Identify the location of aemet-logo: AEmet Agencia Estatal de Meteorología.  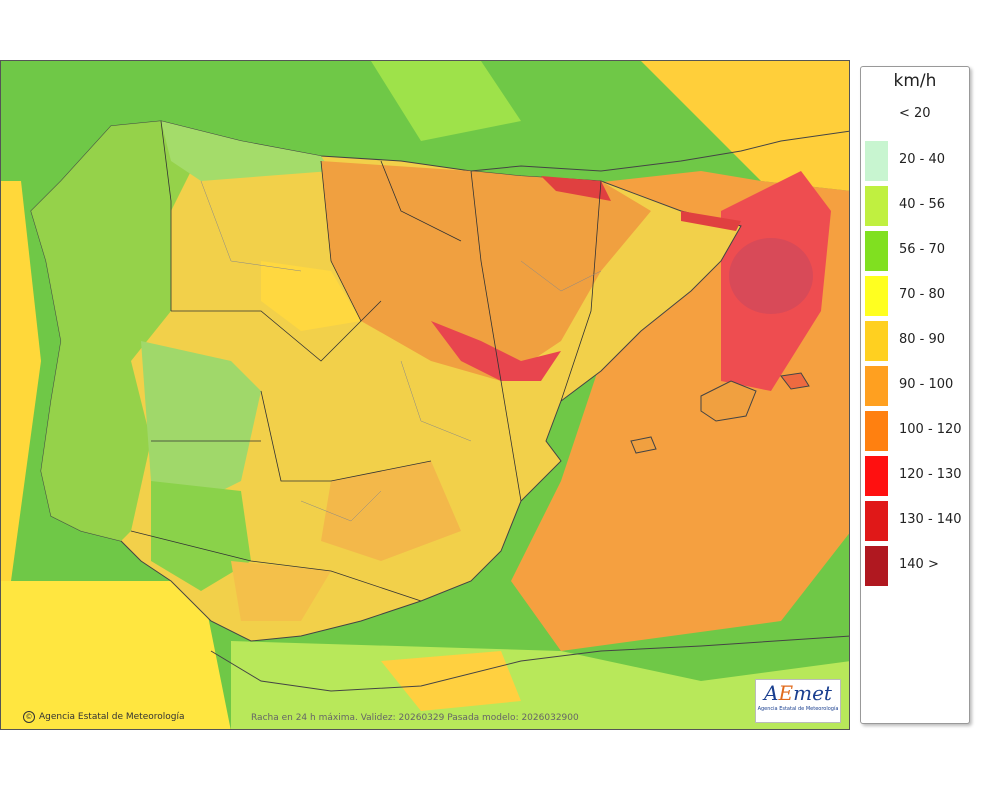
(798, 701).